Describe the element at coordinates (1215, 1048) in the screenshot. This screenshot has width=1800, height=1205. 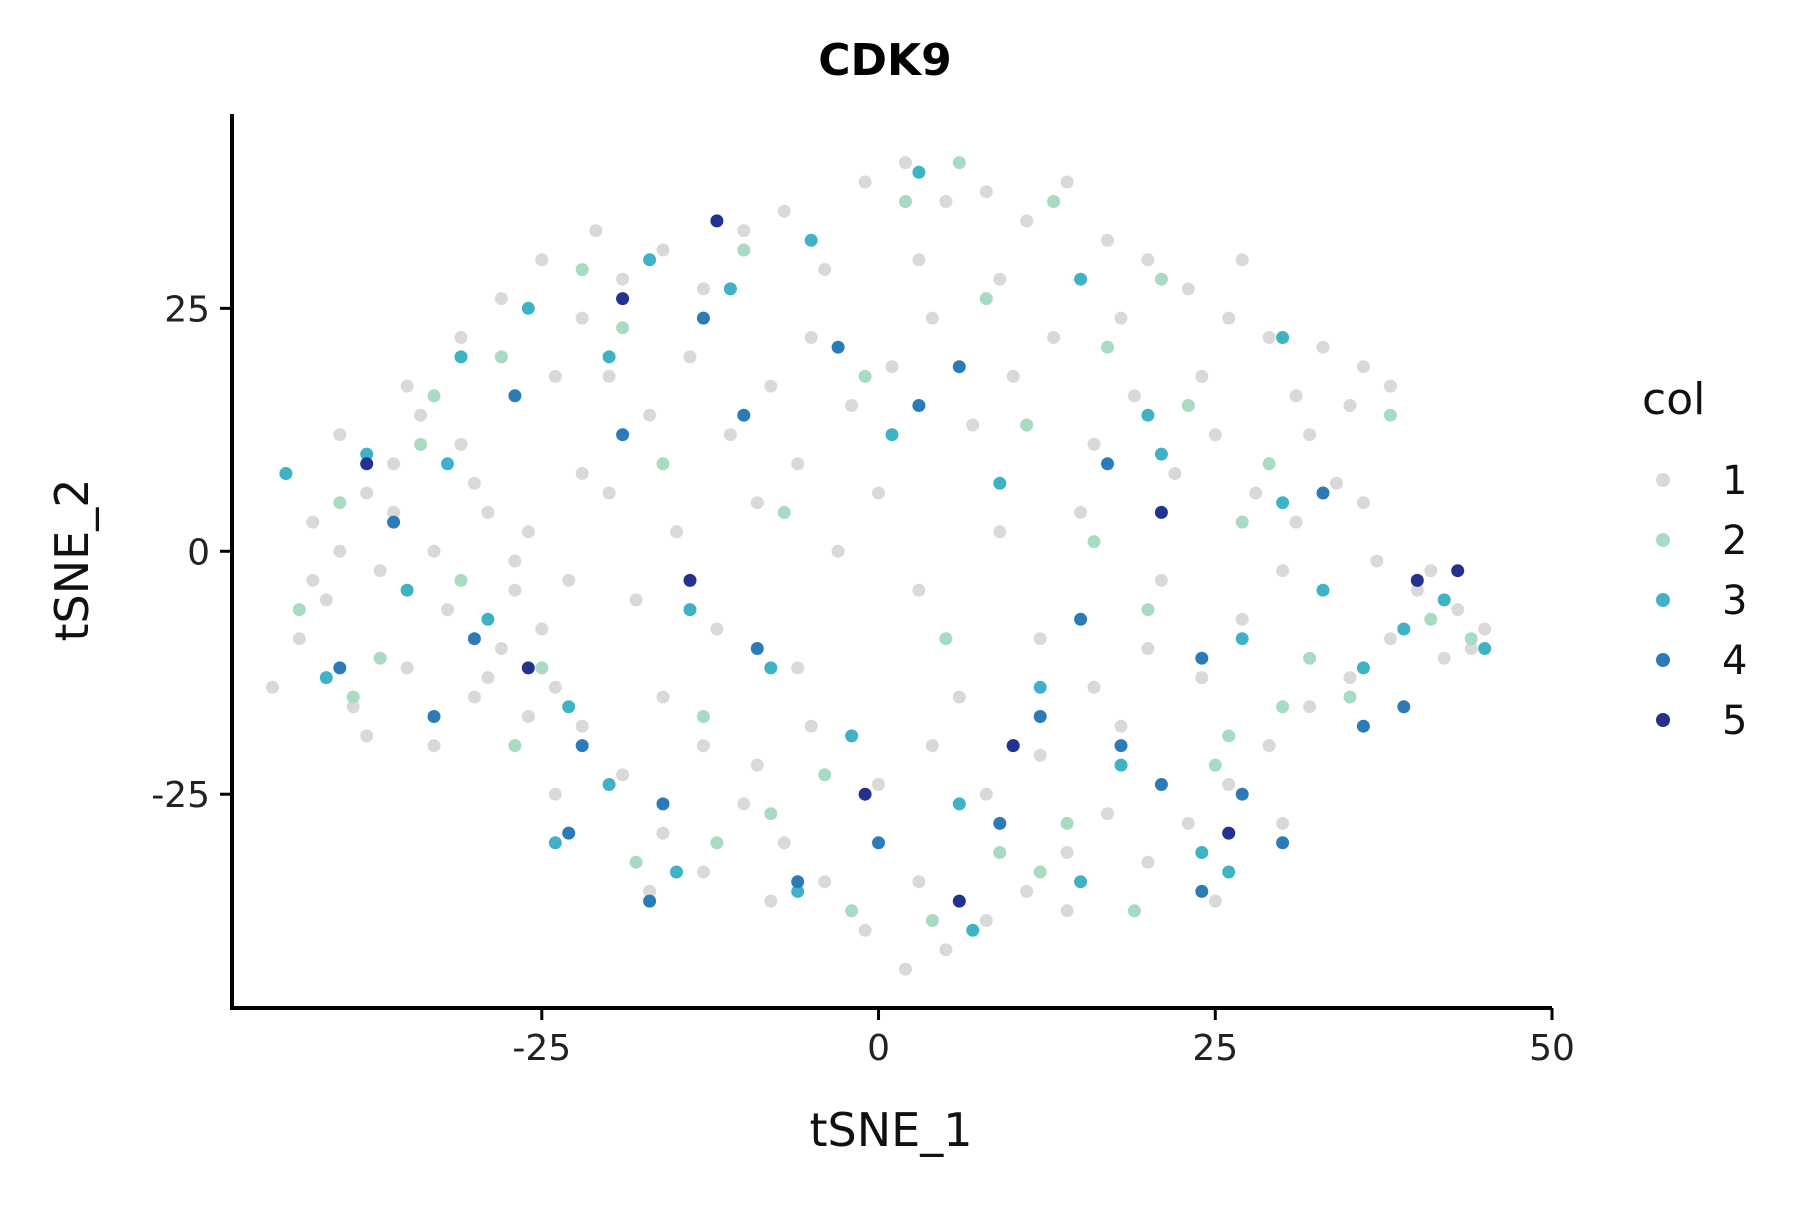
I see `x-tick-label: 25` at that location.